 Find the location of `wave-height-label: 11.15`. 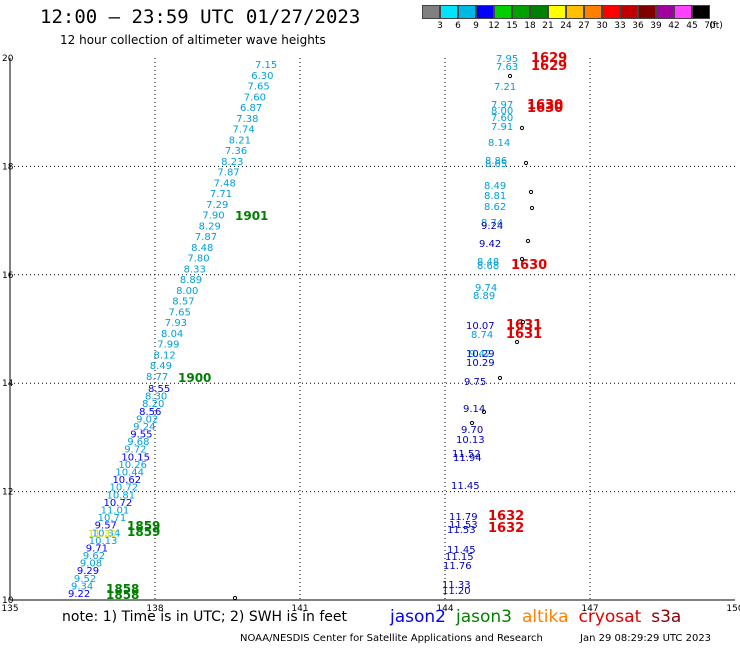

wave-height-label: 11.15 is located at coordinates (459, 557).